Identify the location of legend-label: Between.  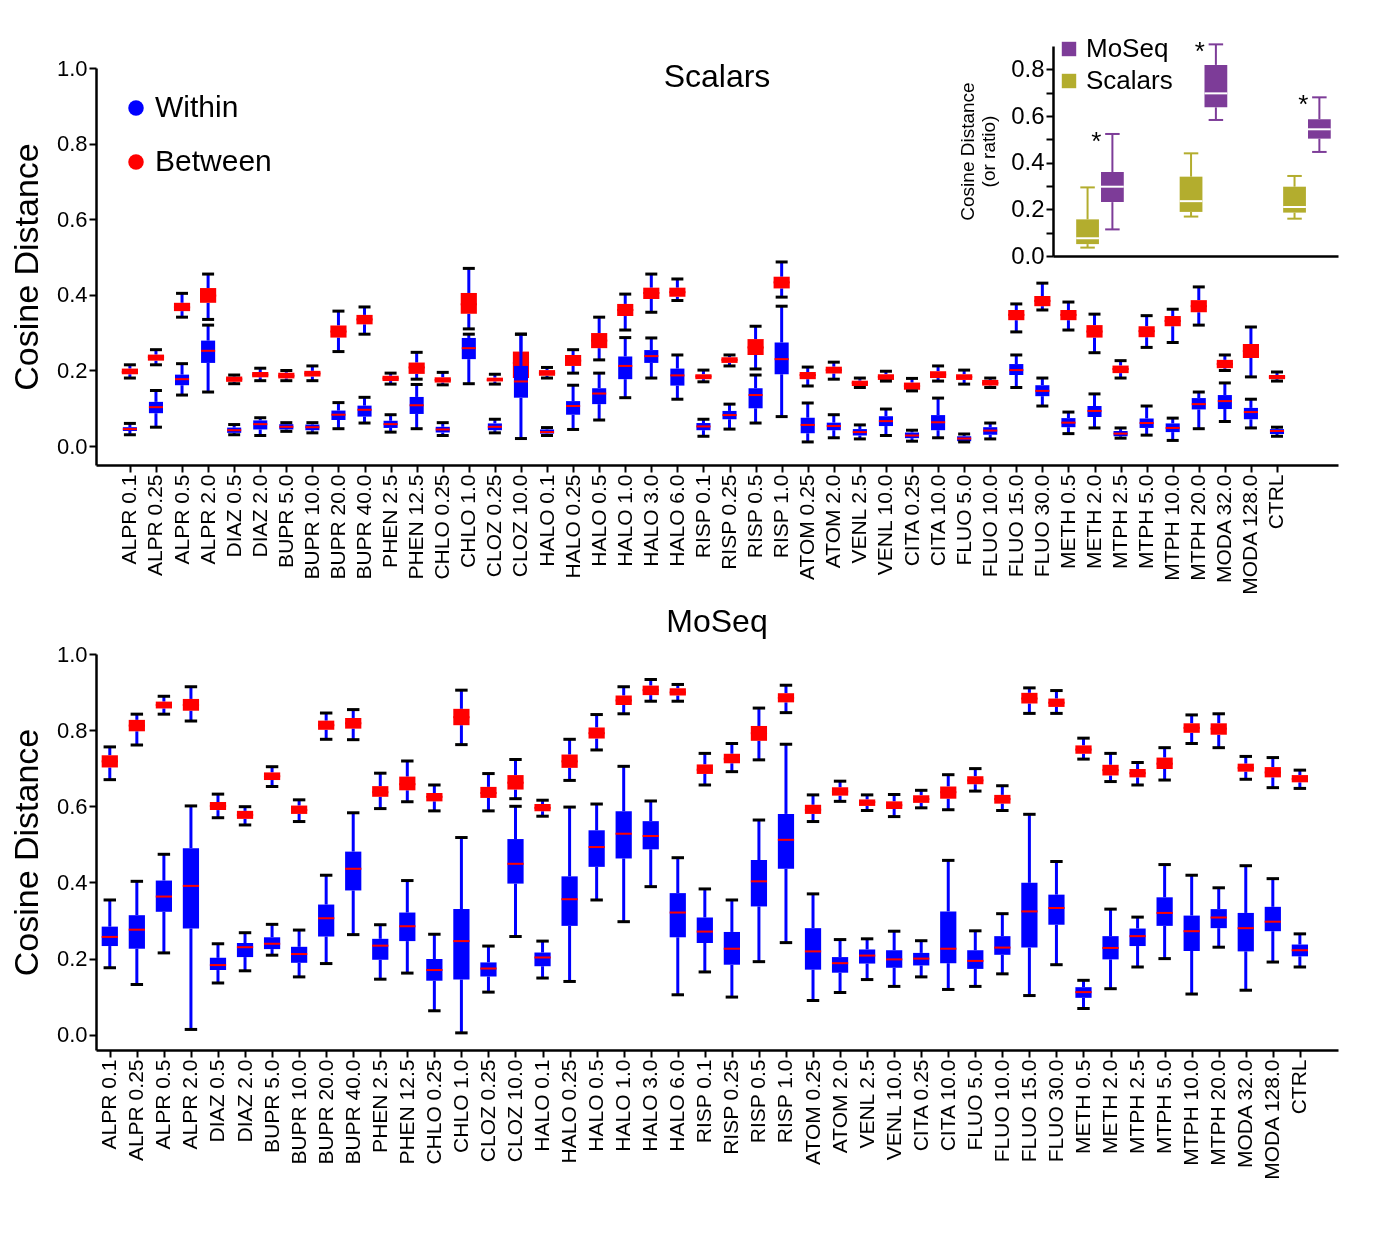
(213, 160).